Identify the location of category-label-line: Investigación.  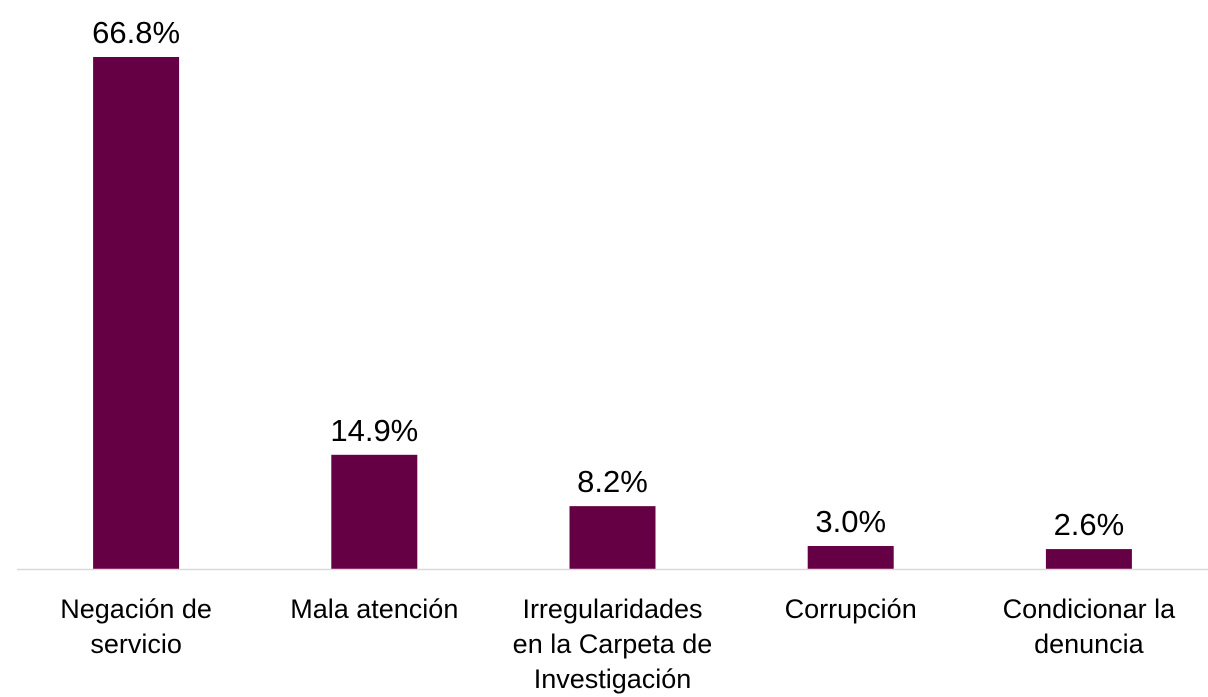
(613, 679).